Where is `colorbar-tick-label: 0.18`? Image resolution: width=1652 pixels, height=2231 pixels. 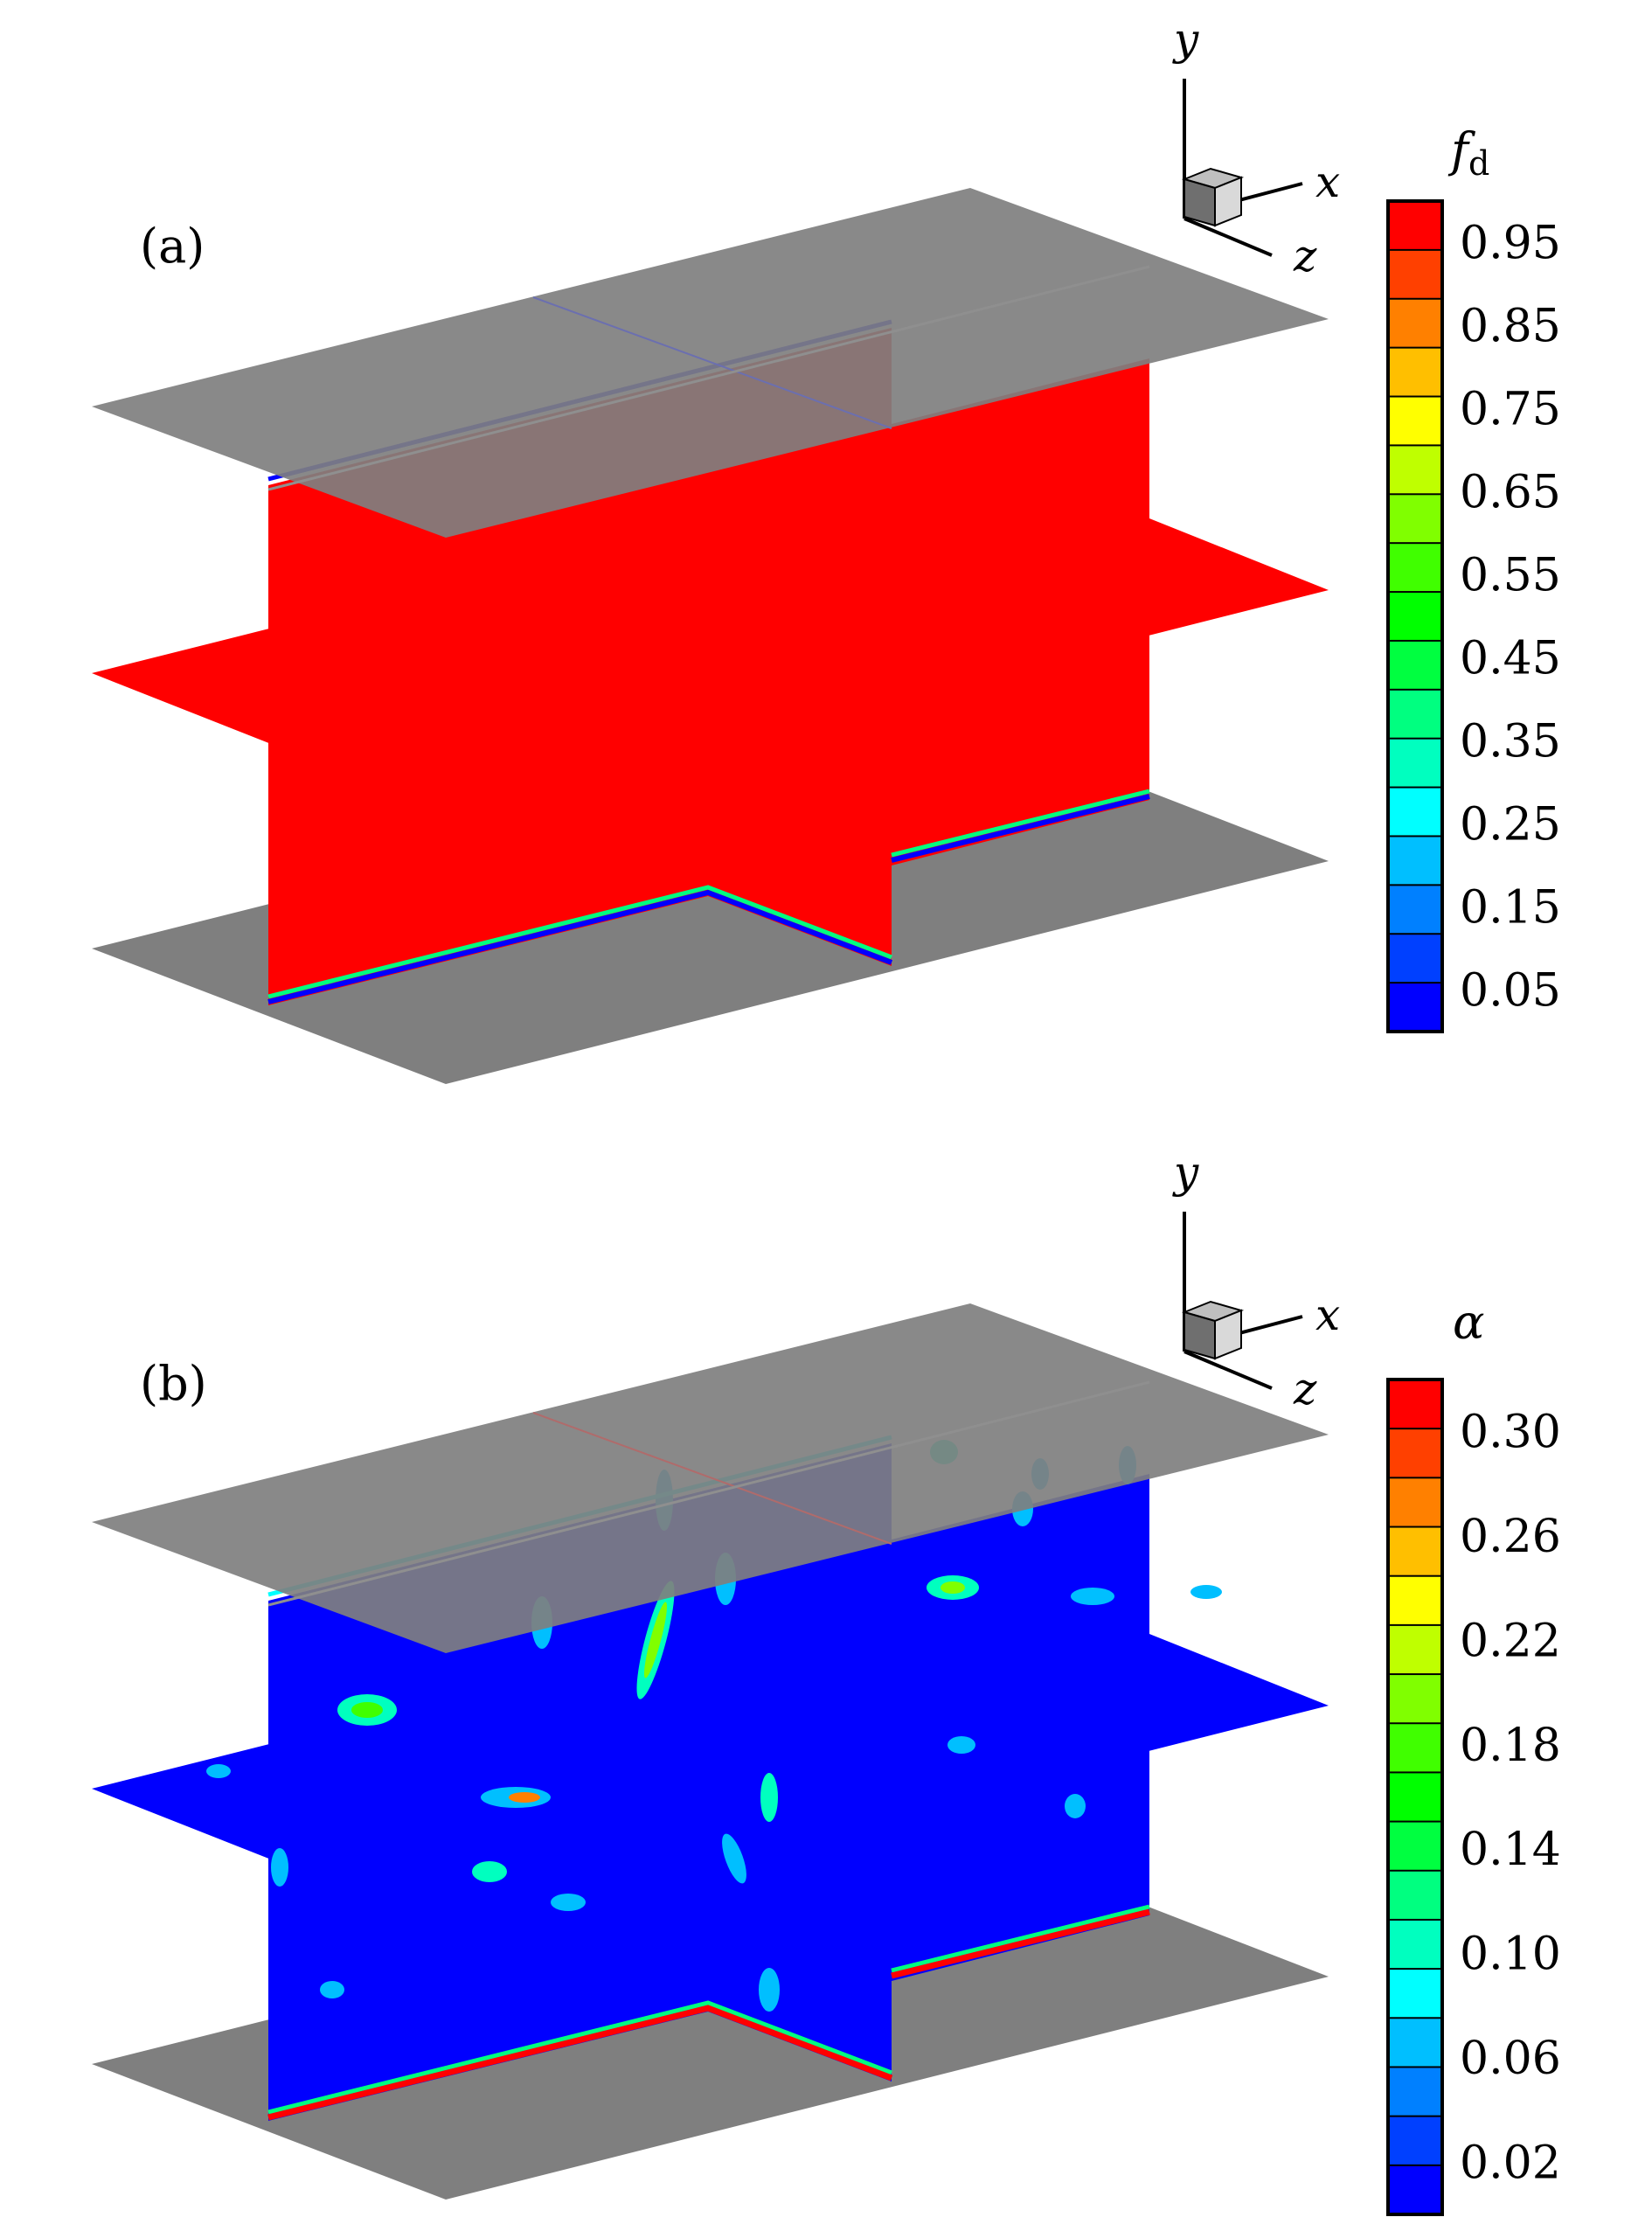
colorbar-tick-label: 0.18 is located at coordinates (1510, 1746).